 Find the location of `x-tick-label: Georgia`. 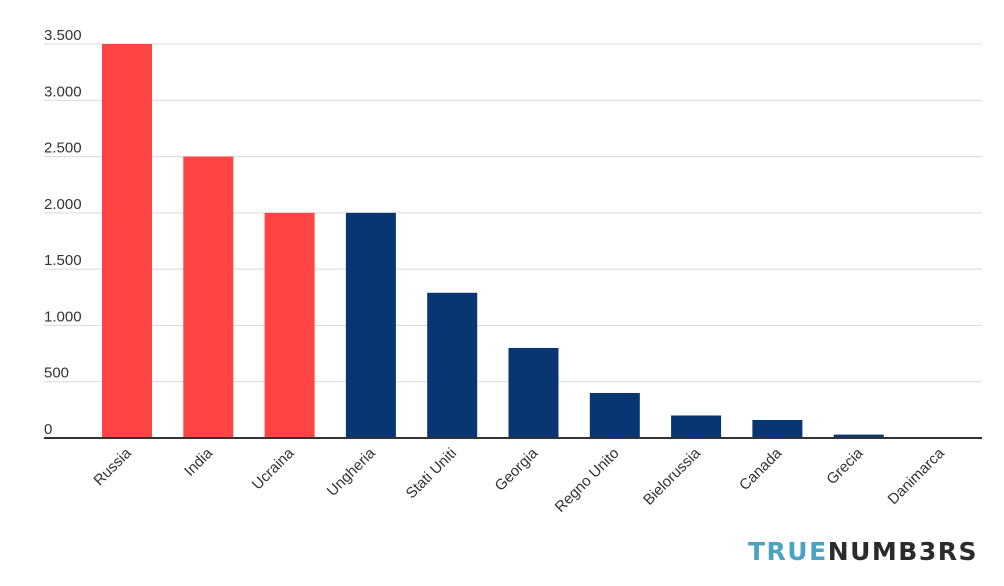

x-tick-label: Georgia is located at coordinates (517, 469).